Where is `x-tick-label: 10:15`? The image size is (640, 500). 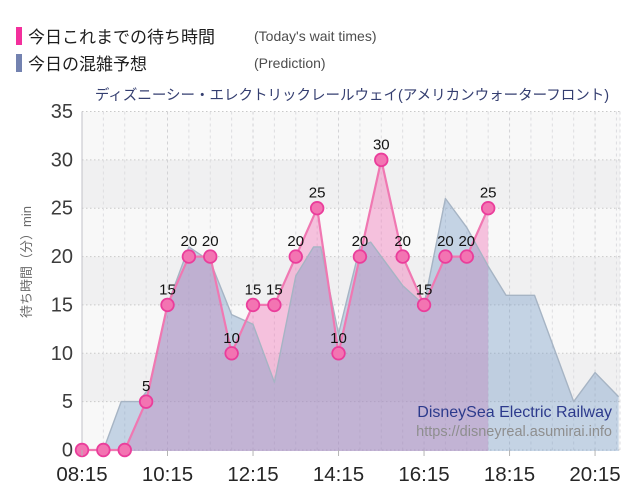 x-tick-label: 10:15 is located at coordinates (167, 474).